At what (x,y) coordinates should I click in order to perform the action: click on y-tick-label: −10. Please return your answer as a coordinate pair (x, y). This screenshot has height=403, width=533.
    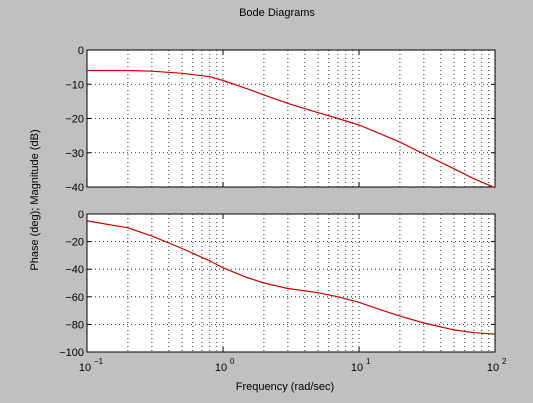
    Looking at the image, I should click on (74, 85).